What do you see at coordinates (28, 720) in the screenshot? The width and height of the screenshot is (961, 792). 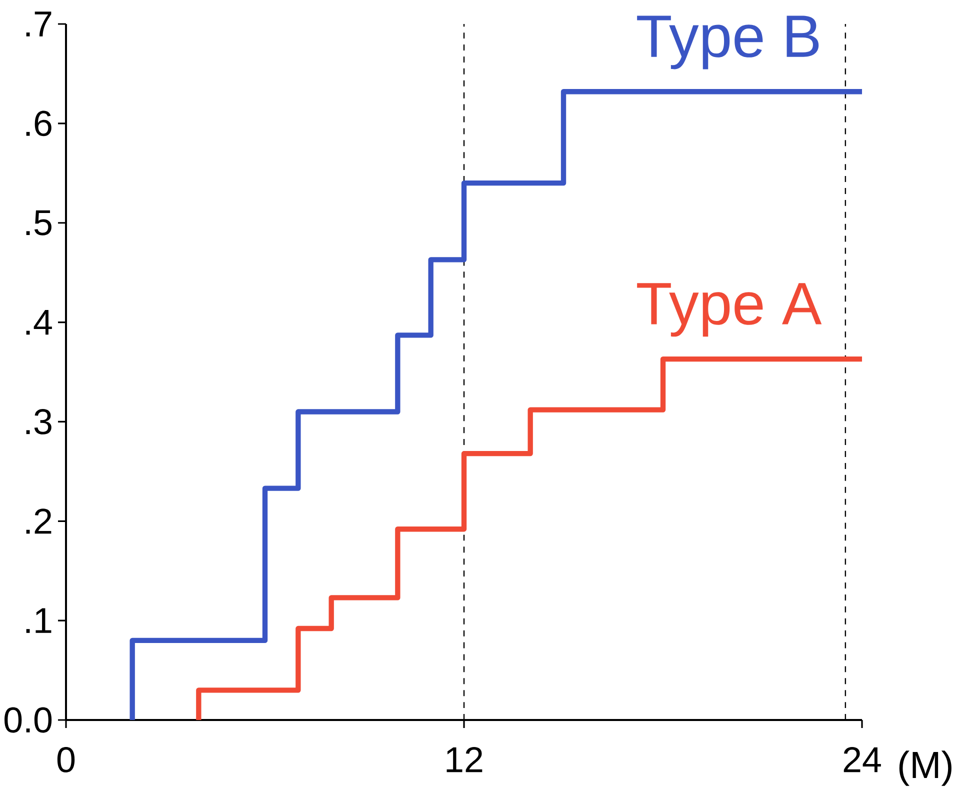 I see `y-tick-label: 0.0` at bounding box center [28, 720].